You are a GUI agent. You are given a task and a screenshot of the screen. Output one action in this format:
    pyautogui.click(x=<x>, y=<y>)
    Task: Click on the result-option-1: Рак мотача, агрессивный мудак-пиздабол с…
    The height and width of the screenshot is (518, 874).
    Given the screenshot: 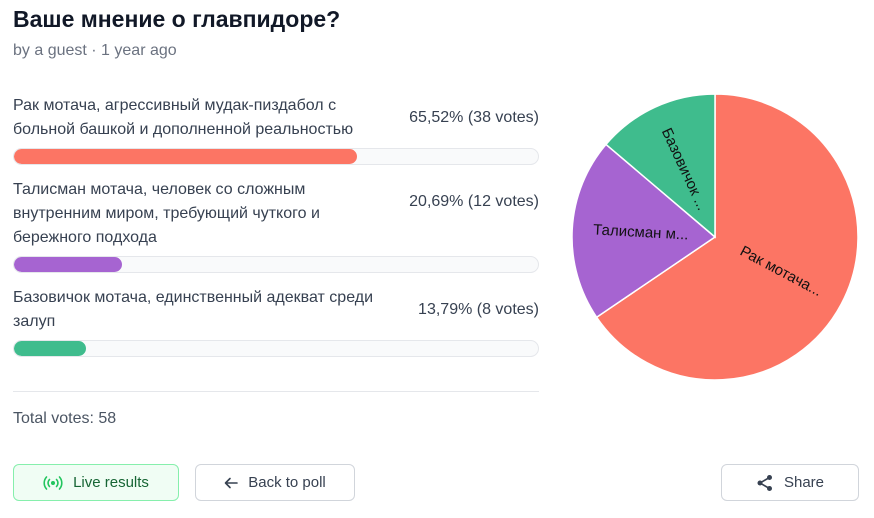 What is the action you would take?
    pyautogui.click(x=276, y=132)
    